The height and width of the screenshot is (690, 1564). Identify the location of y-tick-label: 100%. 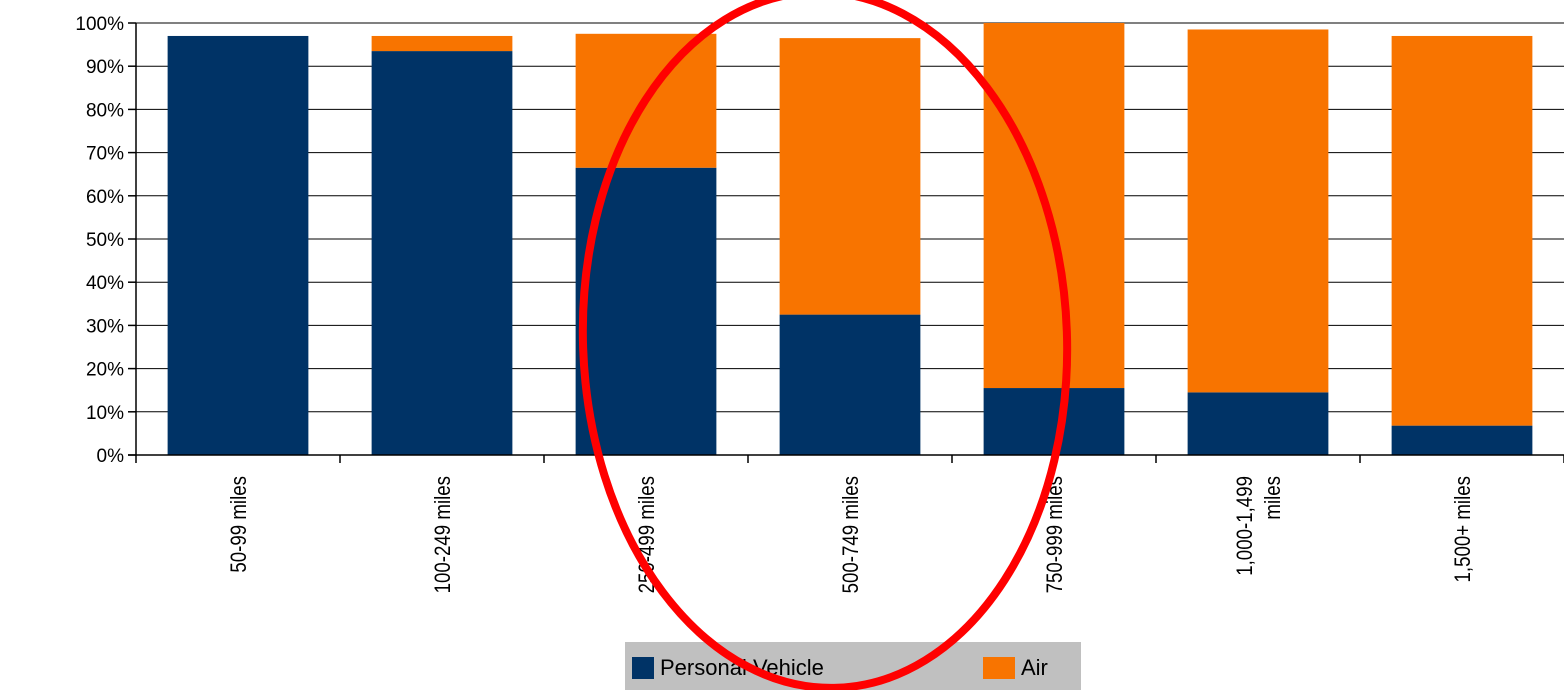
(99, 24).